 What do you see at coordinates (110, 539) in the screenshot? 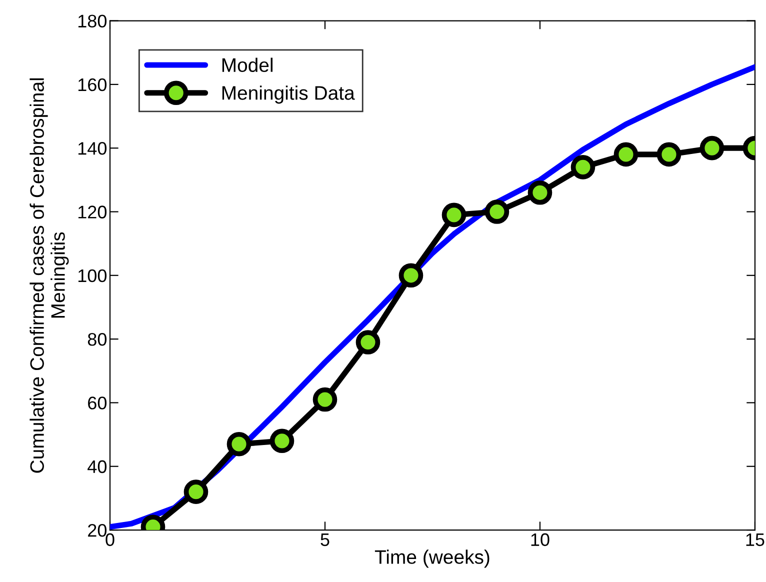
I see `x-tick-label: 0` at bounding box center [110, 539].